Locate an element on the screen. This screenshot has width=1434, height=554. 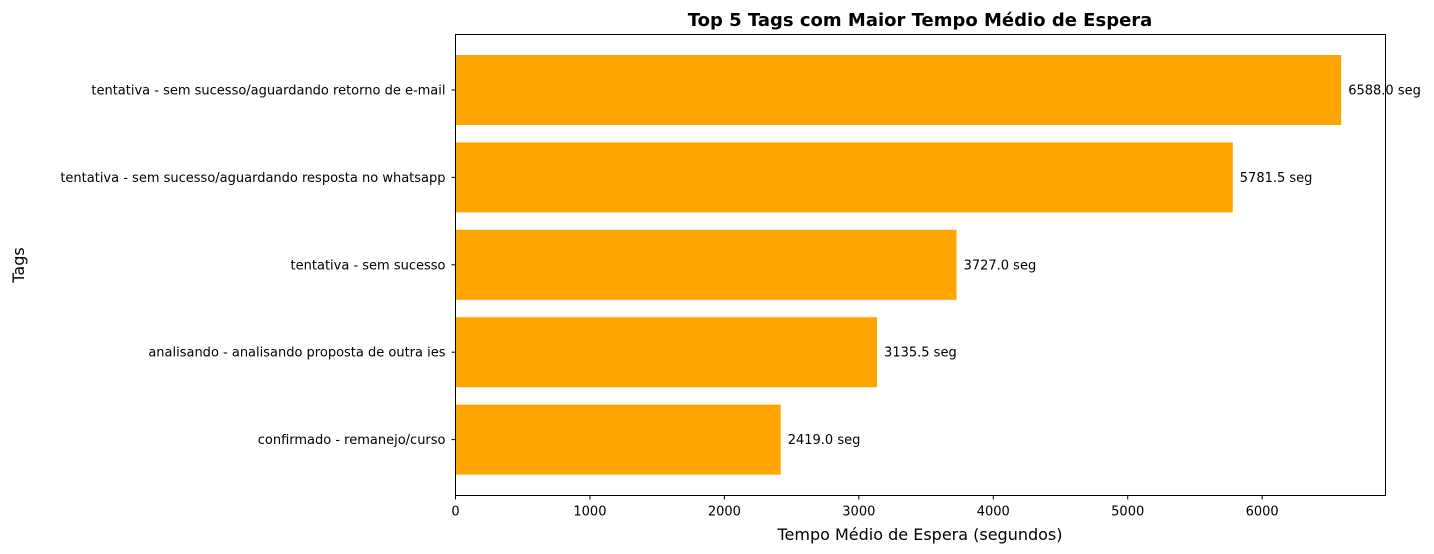
bar-value-label: 3135.5 seg is located at coordinates (920, 353).